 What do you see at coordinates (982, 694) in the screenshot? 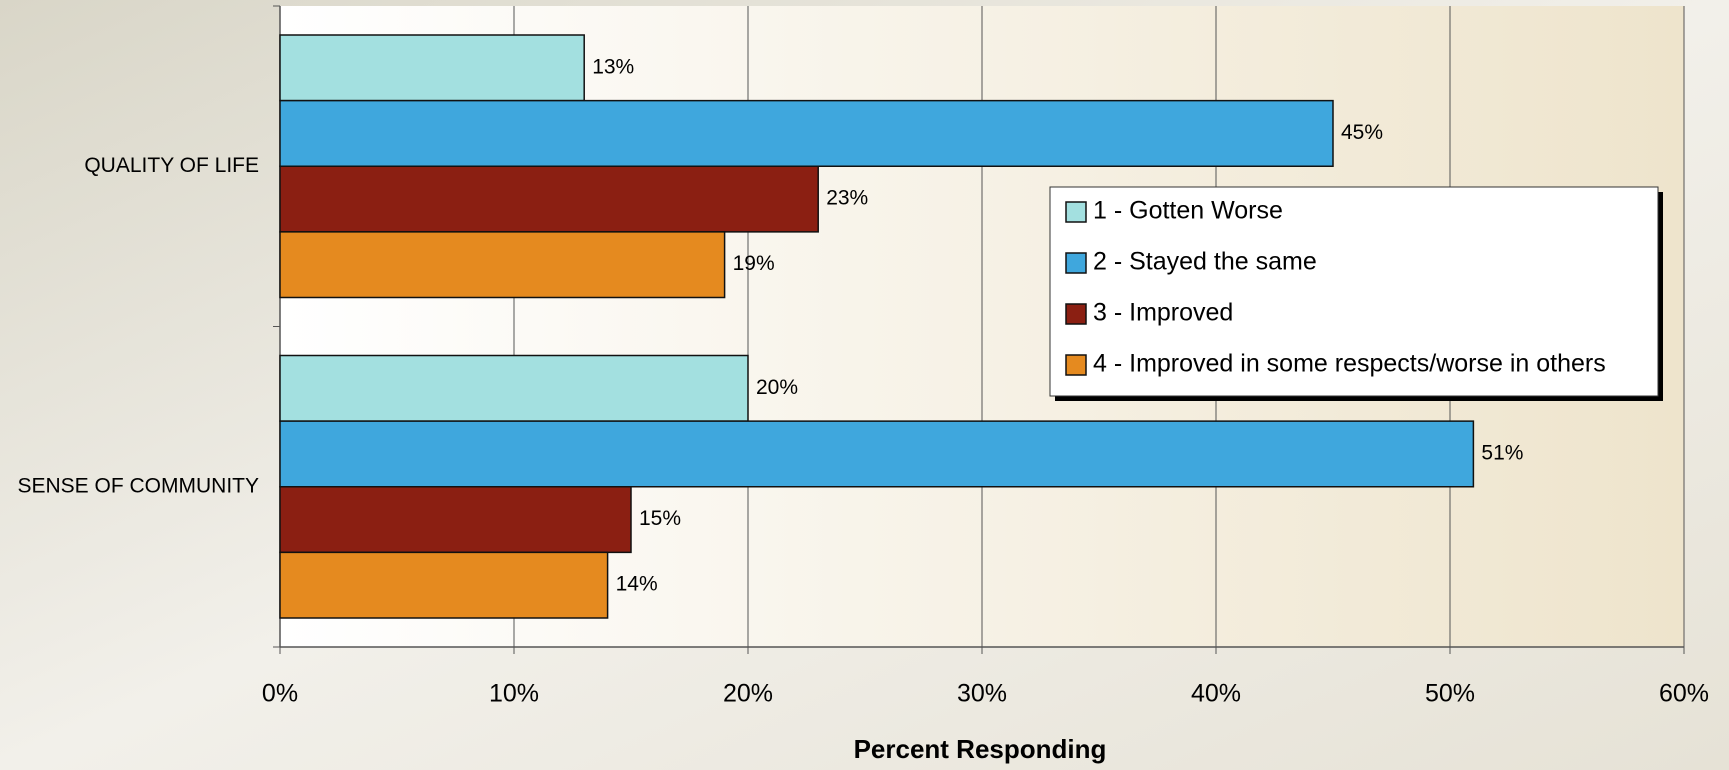
I see `x-tick-label: 30%` at bounding box center [982, 694].